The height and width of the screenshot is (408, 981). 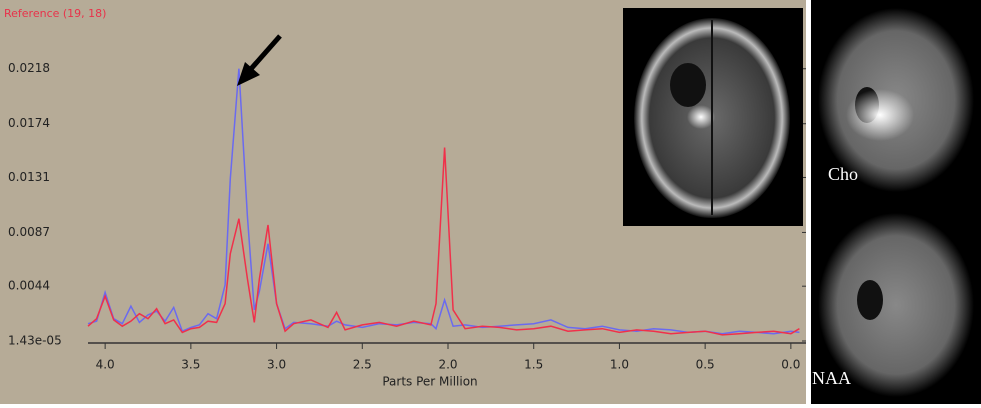 What do you see at coordinates (790, 365) in the screenshot?
I see `x-tick-label: 0.0` at bounding box center [790, 365].